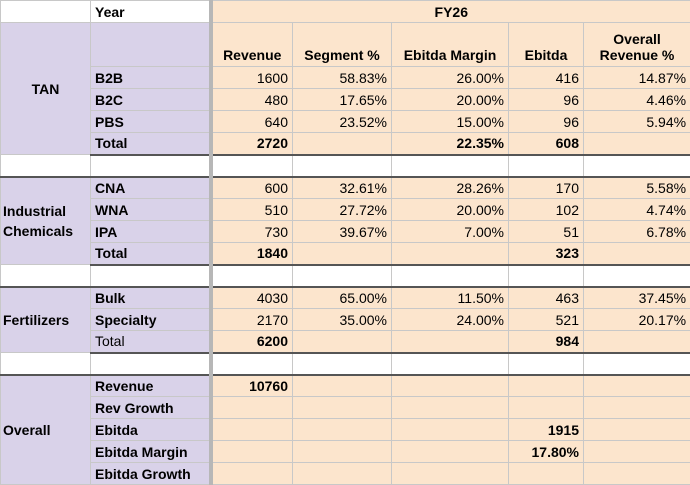  What do you see at coordinates (637, 320) in the screenshot?
I see `cell-overall: 20.17%` at bounding box center [637, 320].